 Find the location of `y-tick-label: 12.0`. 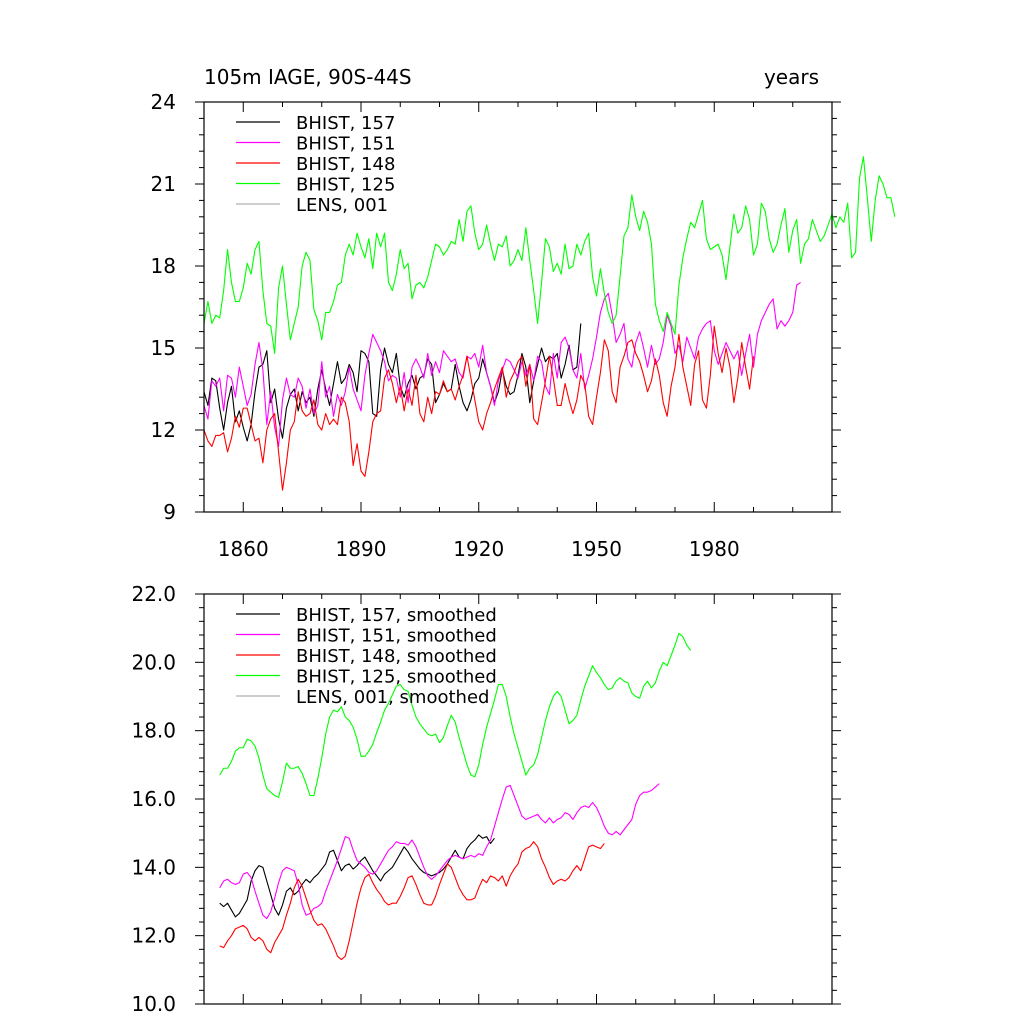

y-tick-label: 12.0 is located at coordinates (153, 936).